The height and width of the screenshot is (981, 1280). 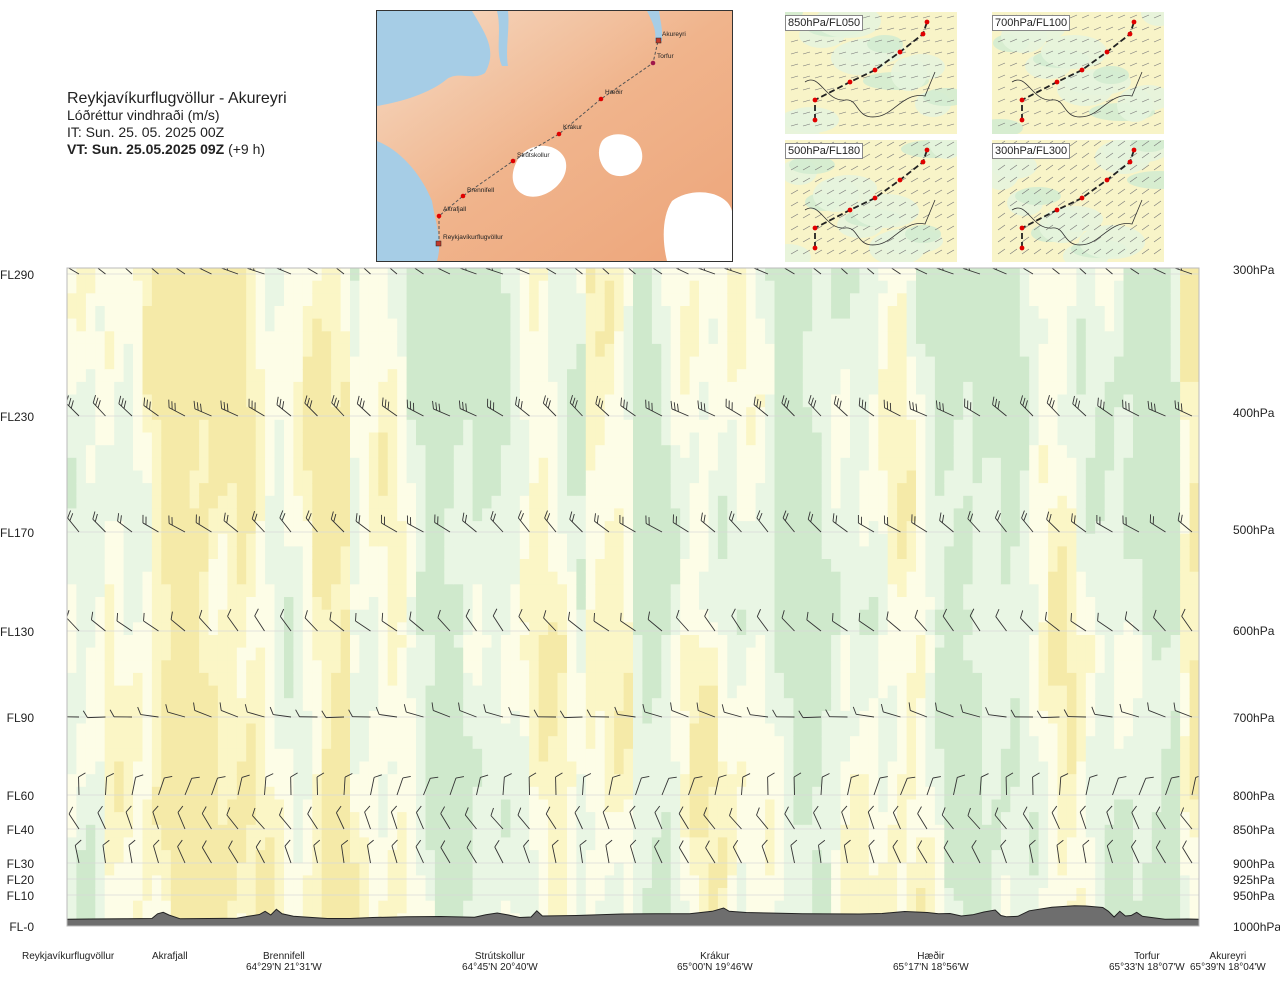 I want to click on mini-waypoint-icon, so click(x=1082, y=198).